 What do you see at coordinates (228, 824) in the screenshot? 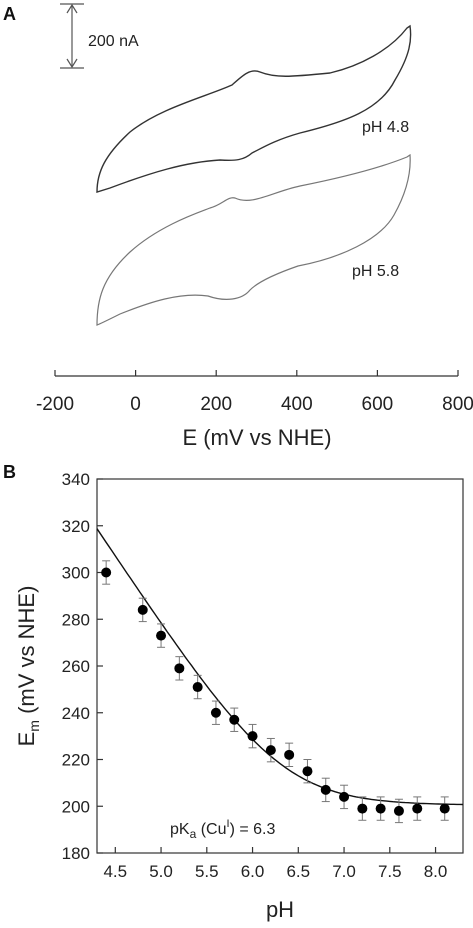
I see `pka-sup: I` at bounding box center [228, 824].